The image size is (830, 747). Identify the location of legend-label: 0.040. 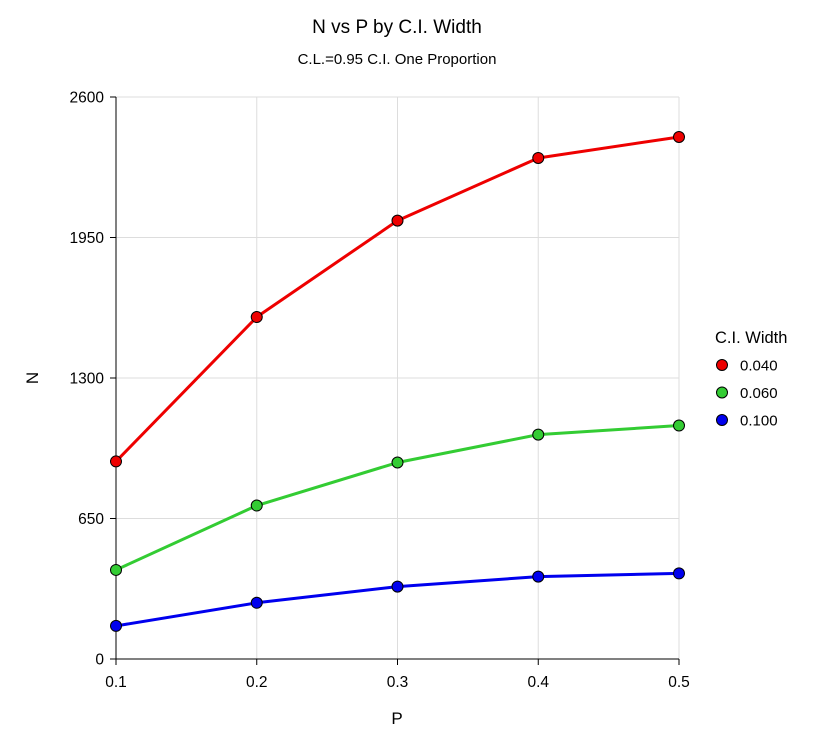
(759, 366).